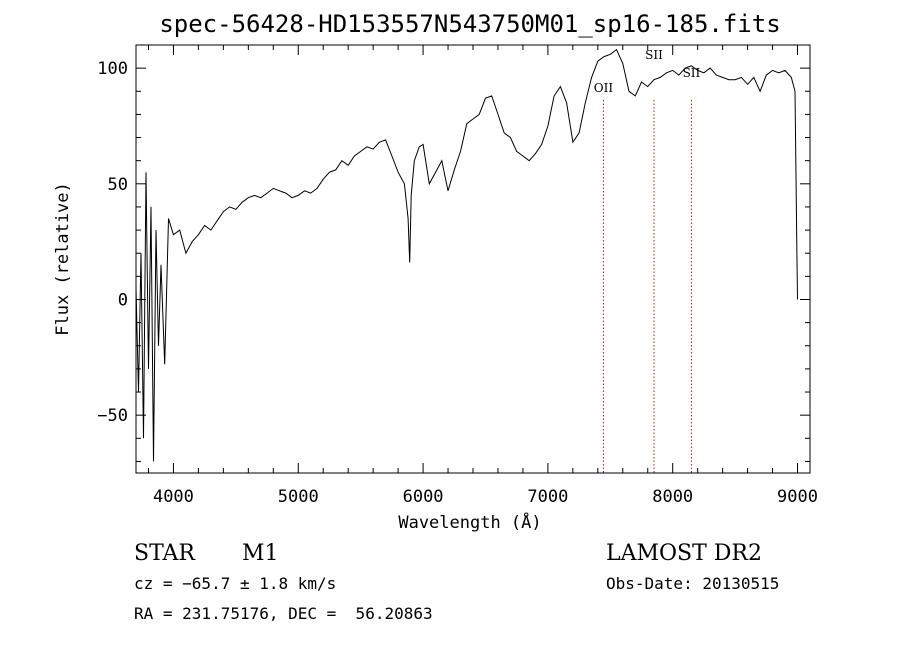 This screenshot has height=649, width=900. I want to click on redshift-velocity: cz = −65.7 ± 1.8 km/s, so click(235, 583).